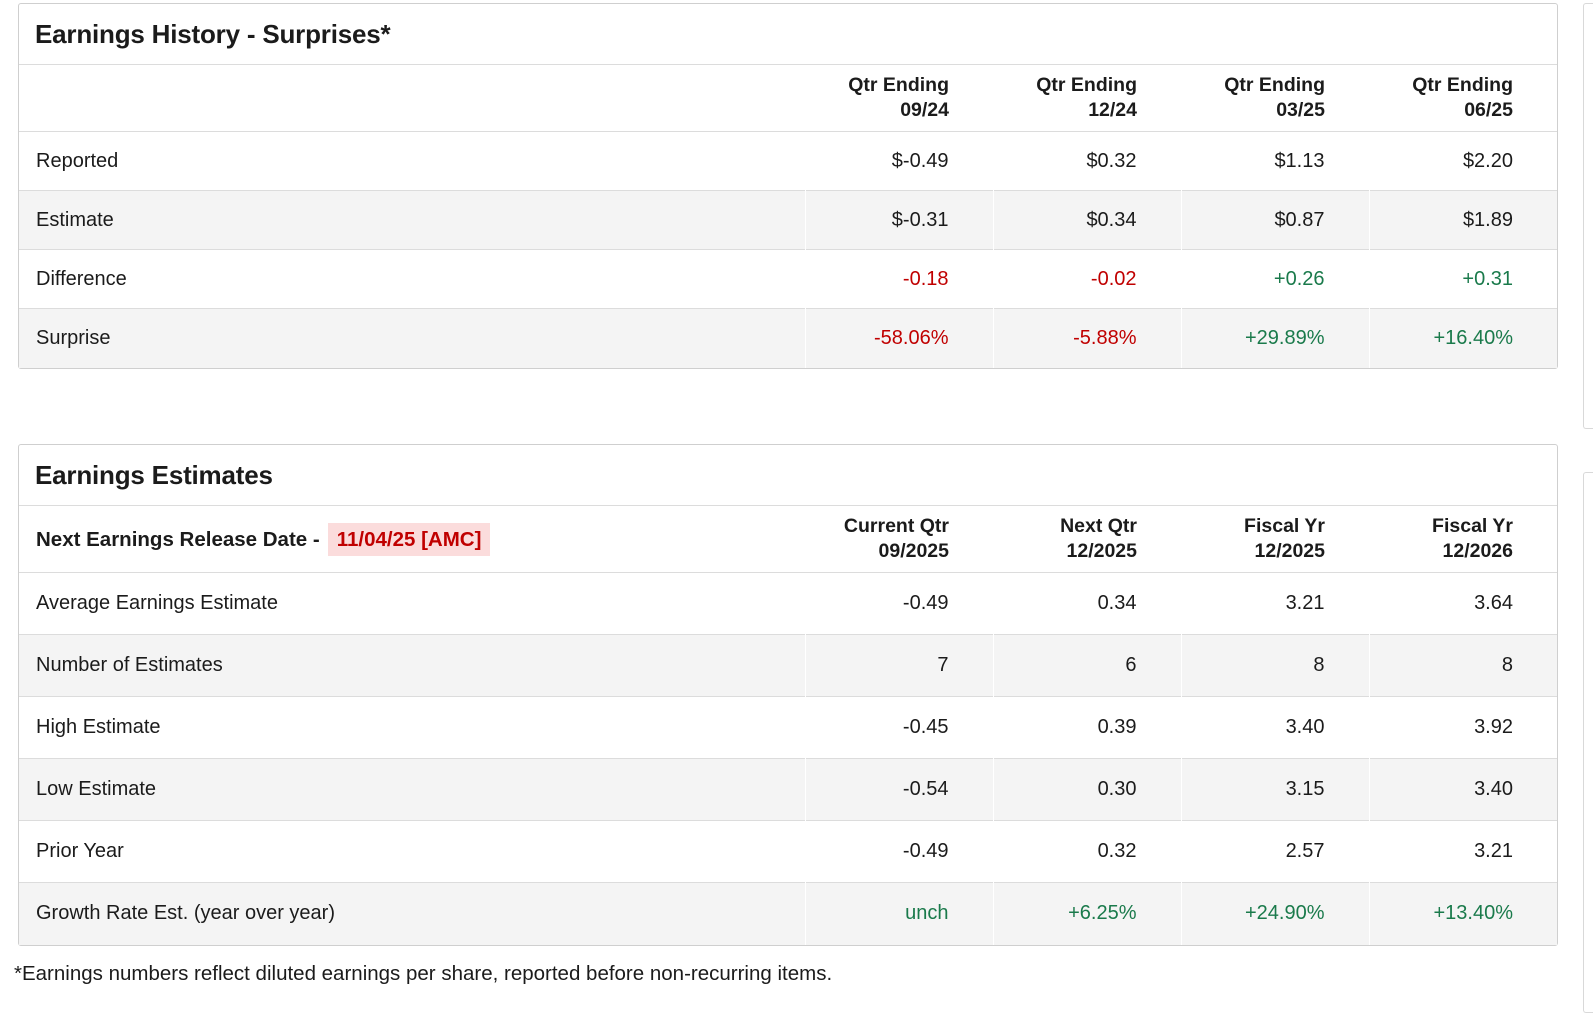  I want to click on row-label: Prior Year, so click(412, 851).